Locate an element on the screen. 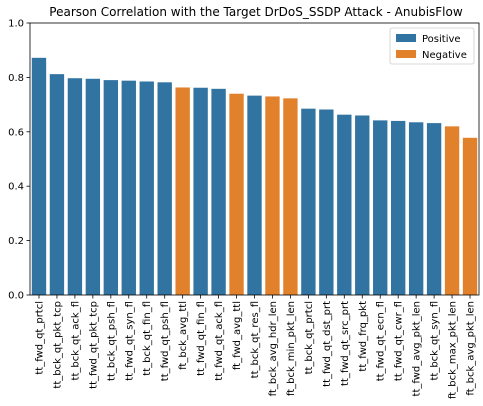 The image size is (483, 406). y-tick-label: 1.0 is located at coordinates (16, 24).